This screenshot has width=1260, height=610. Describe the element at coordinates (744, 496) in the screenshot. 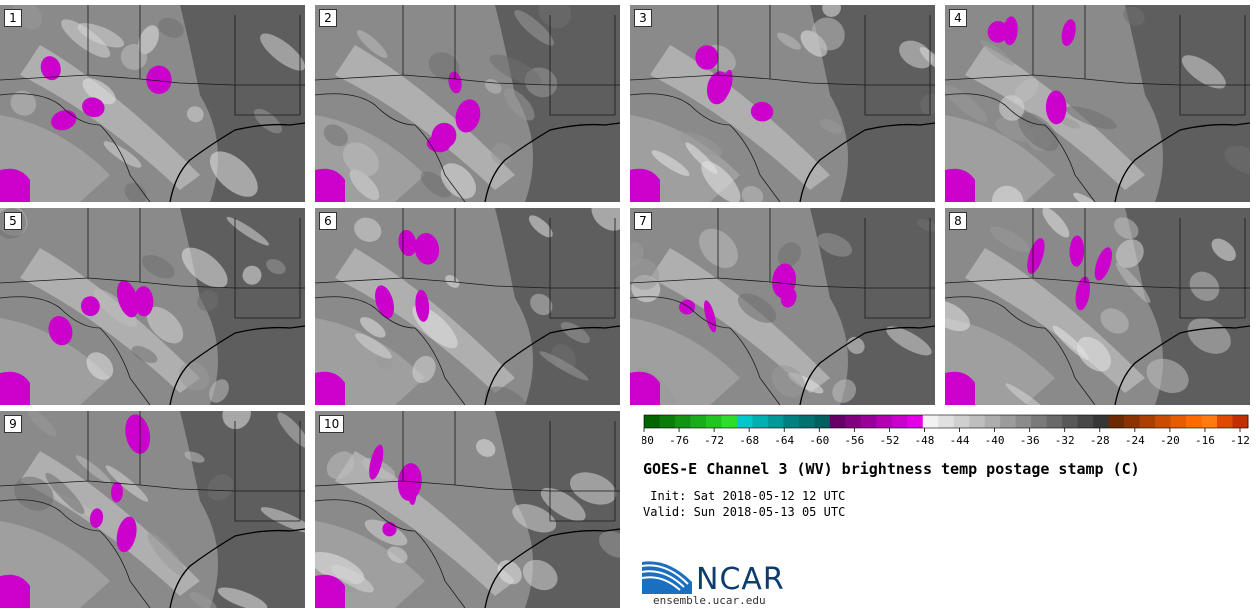

I see `init-time: Init: Sat 2018-05-12 12 UTC` at that location.